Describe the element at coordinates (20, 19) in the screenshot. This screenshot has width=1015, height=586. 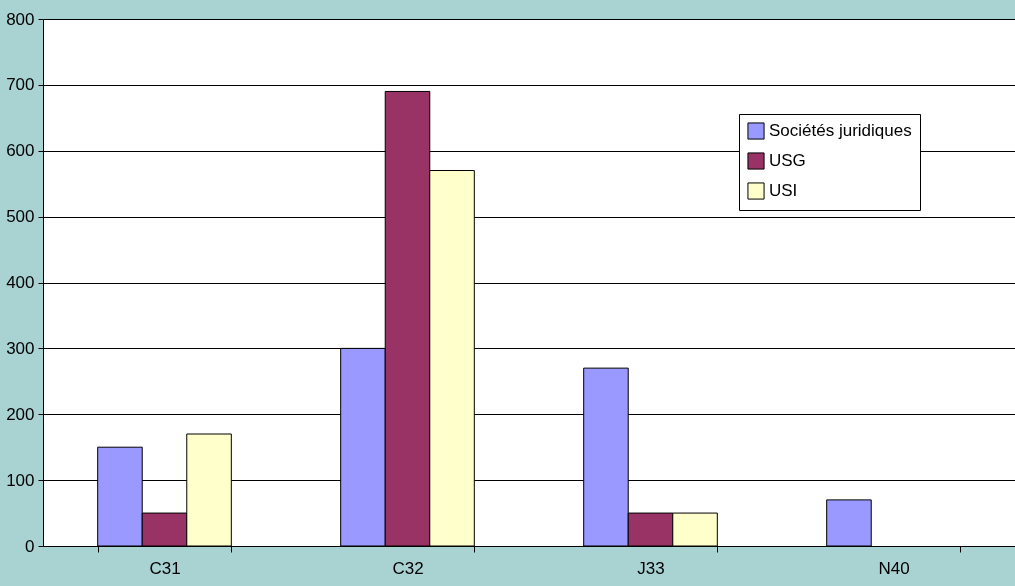
I see `y-tick-label: 800` at that location.